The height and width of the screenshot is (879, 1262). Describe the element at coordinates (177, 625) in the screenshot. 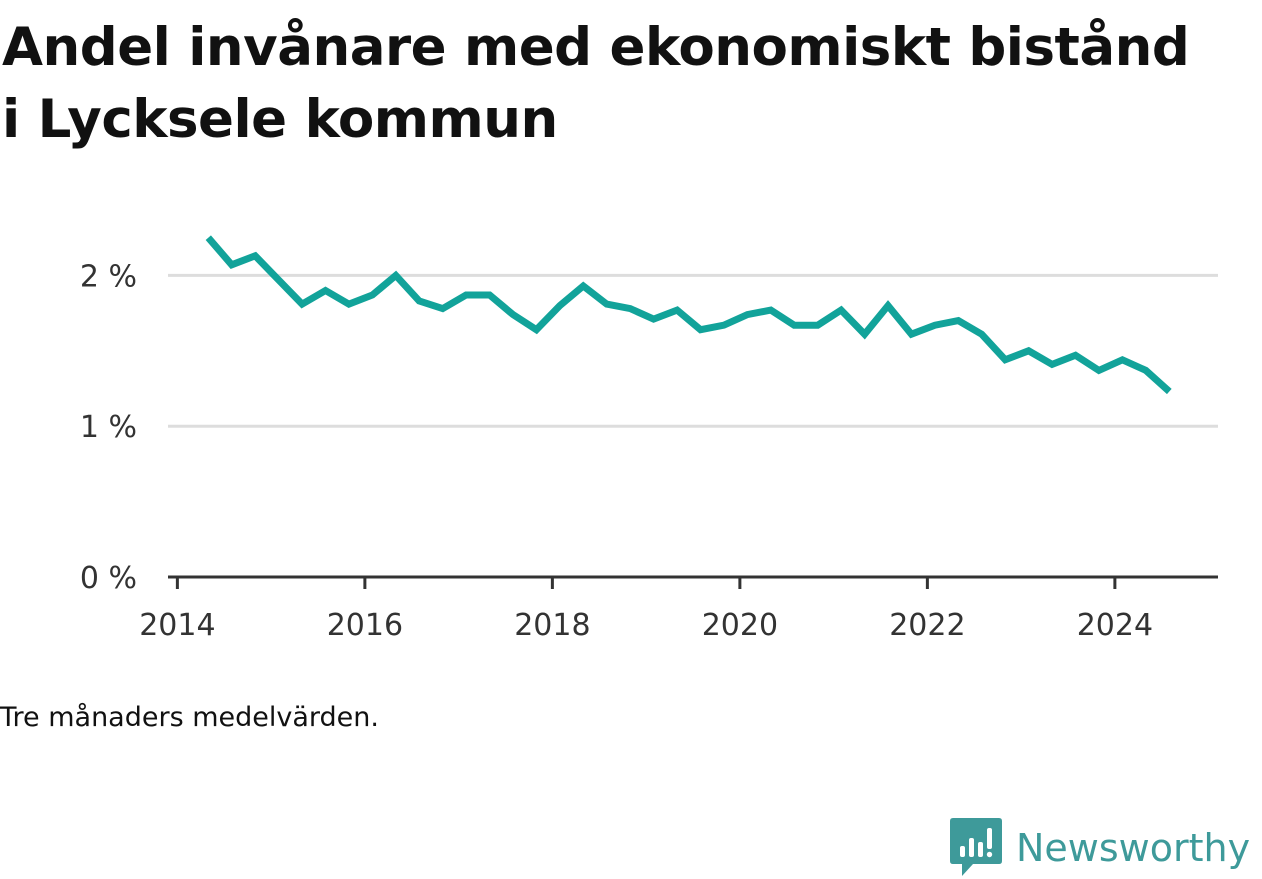

I see `x-tick-label: 2014` at that location.